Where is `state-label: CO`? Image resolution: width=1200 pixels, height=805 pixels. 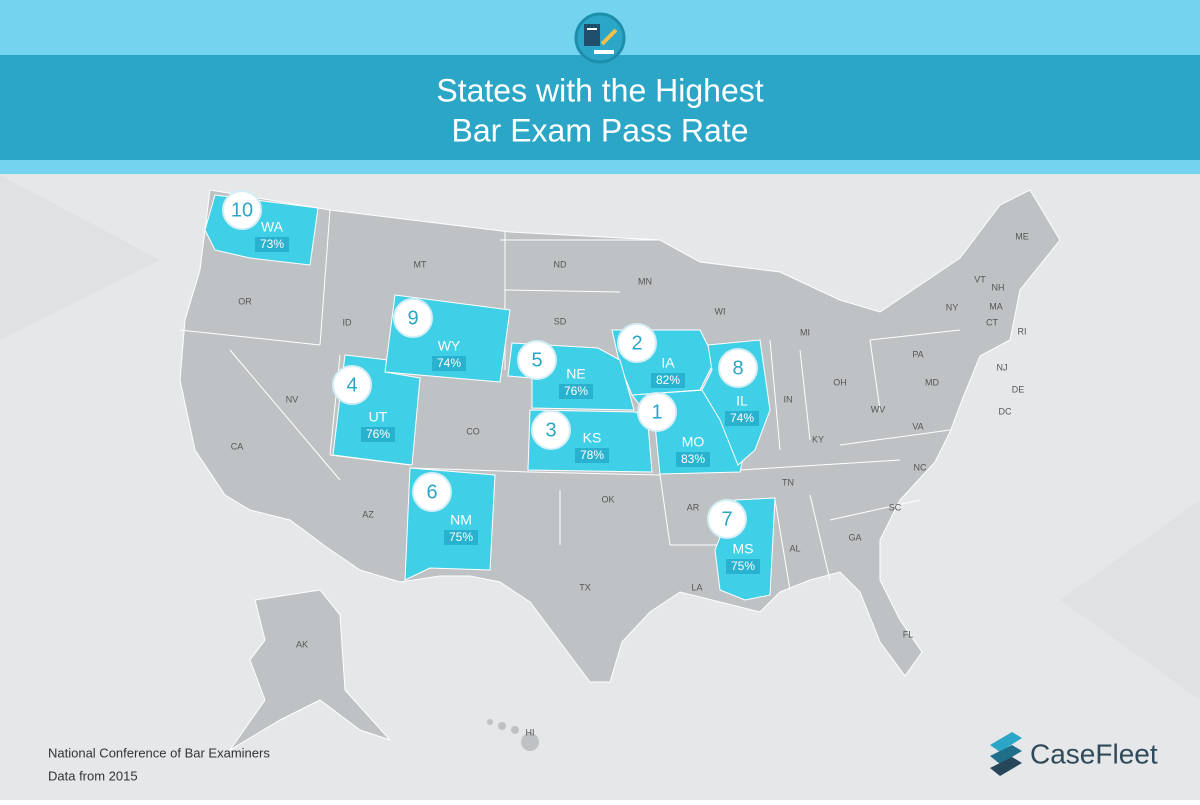 state-label: CO is located at coordinates (473, 431).